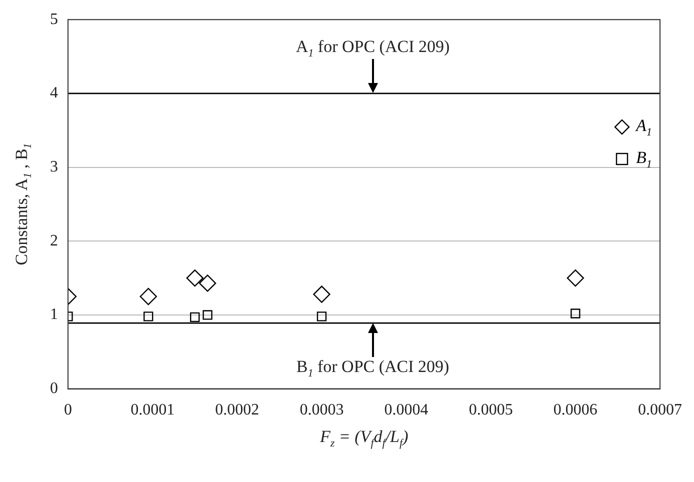  Describe the element at coordinates (54, 93) in the screenshot. I see `y-tick-label: 4` at that location.